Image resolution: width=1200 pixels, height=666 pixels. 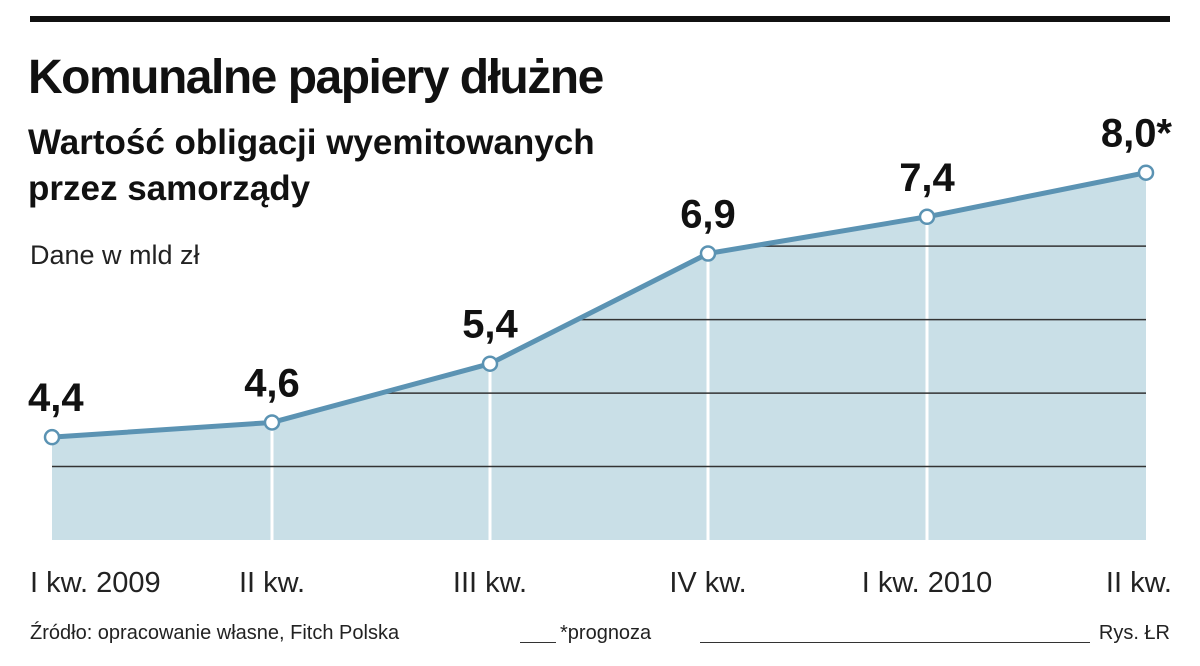 I want to click on units-label: Dane w mld zł, so click(x=115, y=255).